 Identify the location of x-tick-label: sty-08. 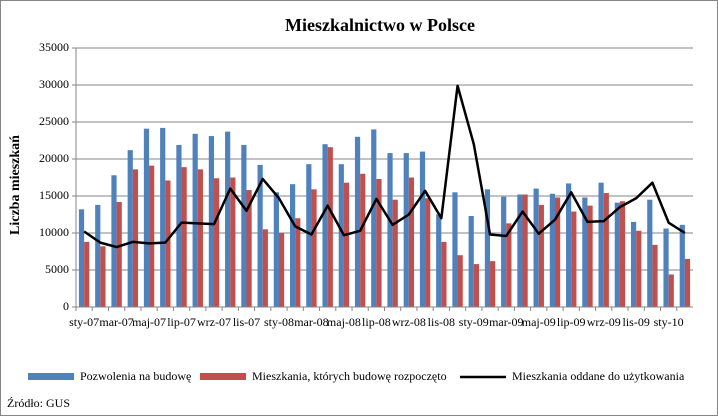
(279, 322).